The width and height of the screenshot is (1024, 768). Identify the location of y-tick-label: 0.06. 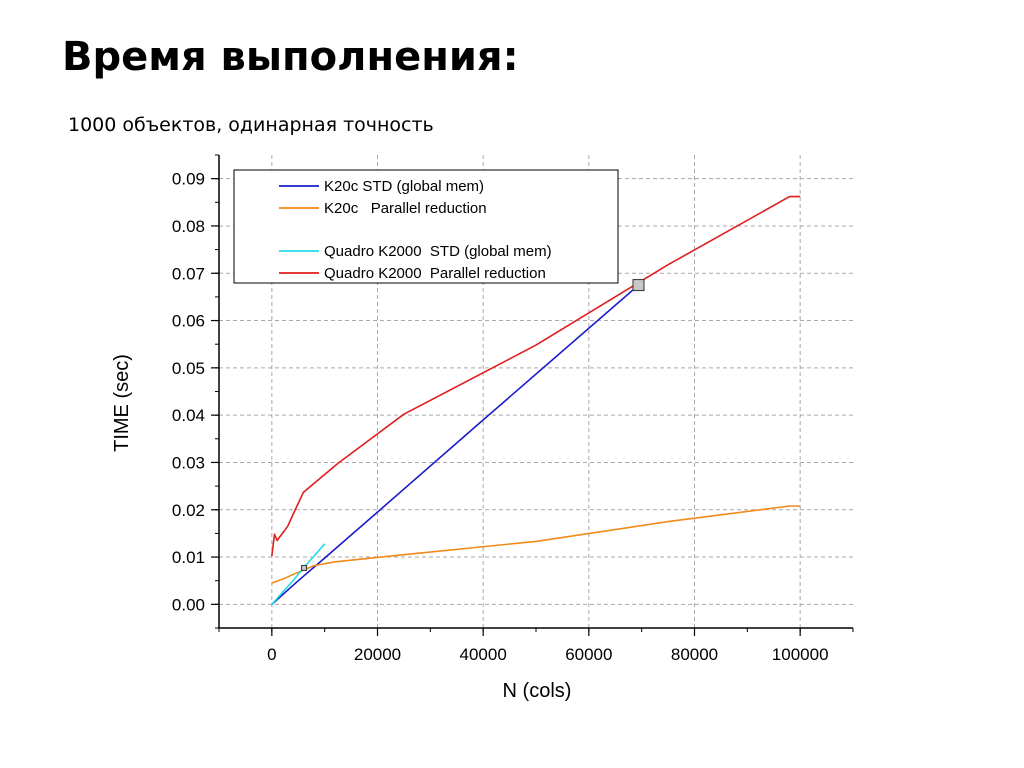
(188, 321).